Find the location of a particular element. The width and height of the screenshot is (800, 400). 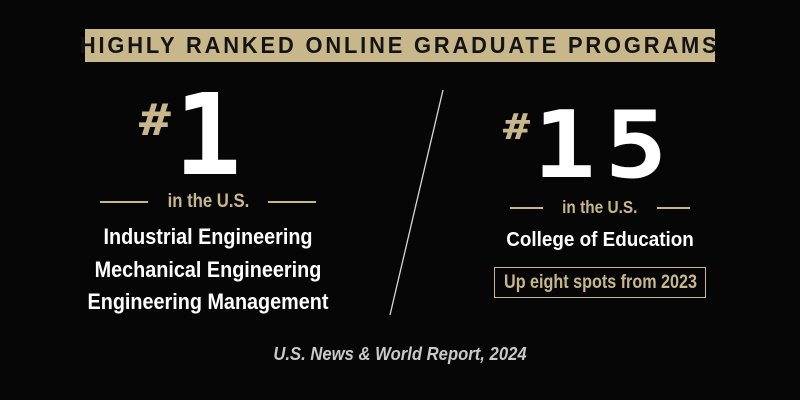

program-item-mechanical-engineering: Mechanical Engineering is located at coordinates (208, 269).